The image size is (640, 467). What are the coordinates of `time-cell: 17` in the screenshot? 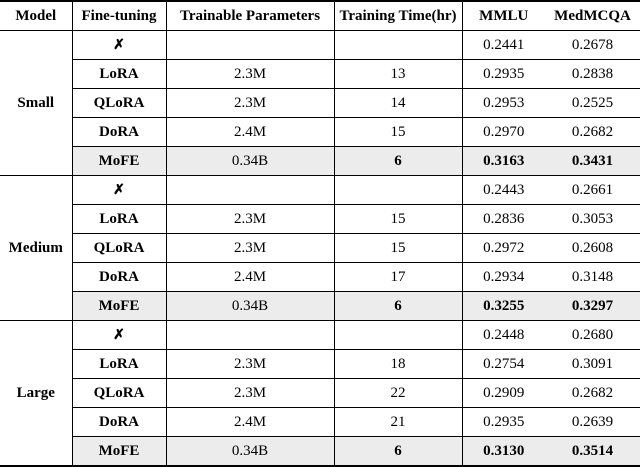 It's located at (398, 277).